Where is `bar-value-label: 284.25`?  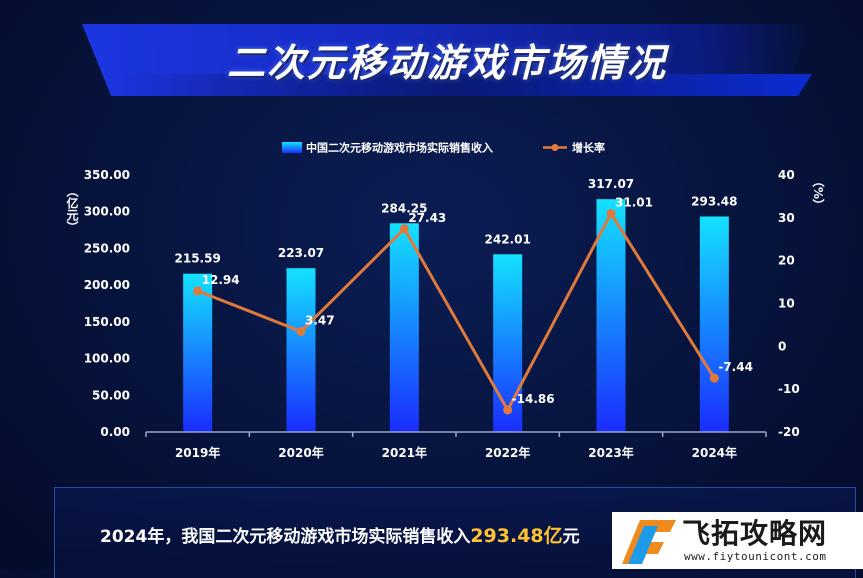 bar-value-label: 284.25 is located at coordinates (404, 208).